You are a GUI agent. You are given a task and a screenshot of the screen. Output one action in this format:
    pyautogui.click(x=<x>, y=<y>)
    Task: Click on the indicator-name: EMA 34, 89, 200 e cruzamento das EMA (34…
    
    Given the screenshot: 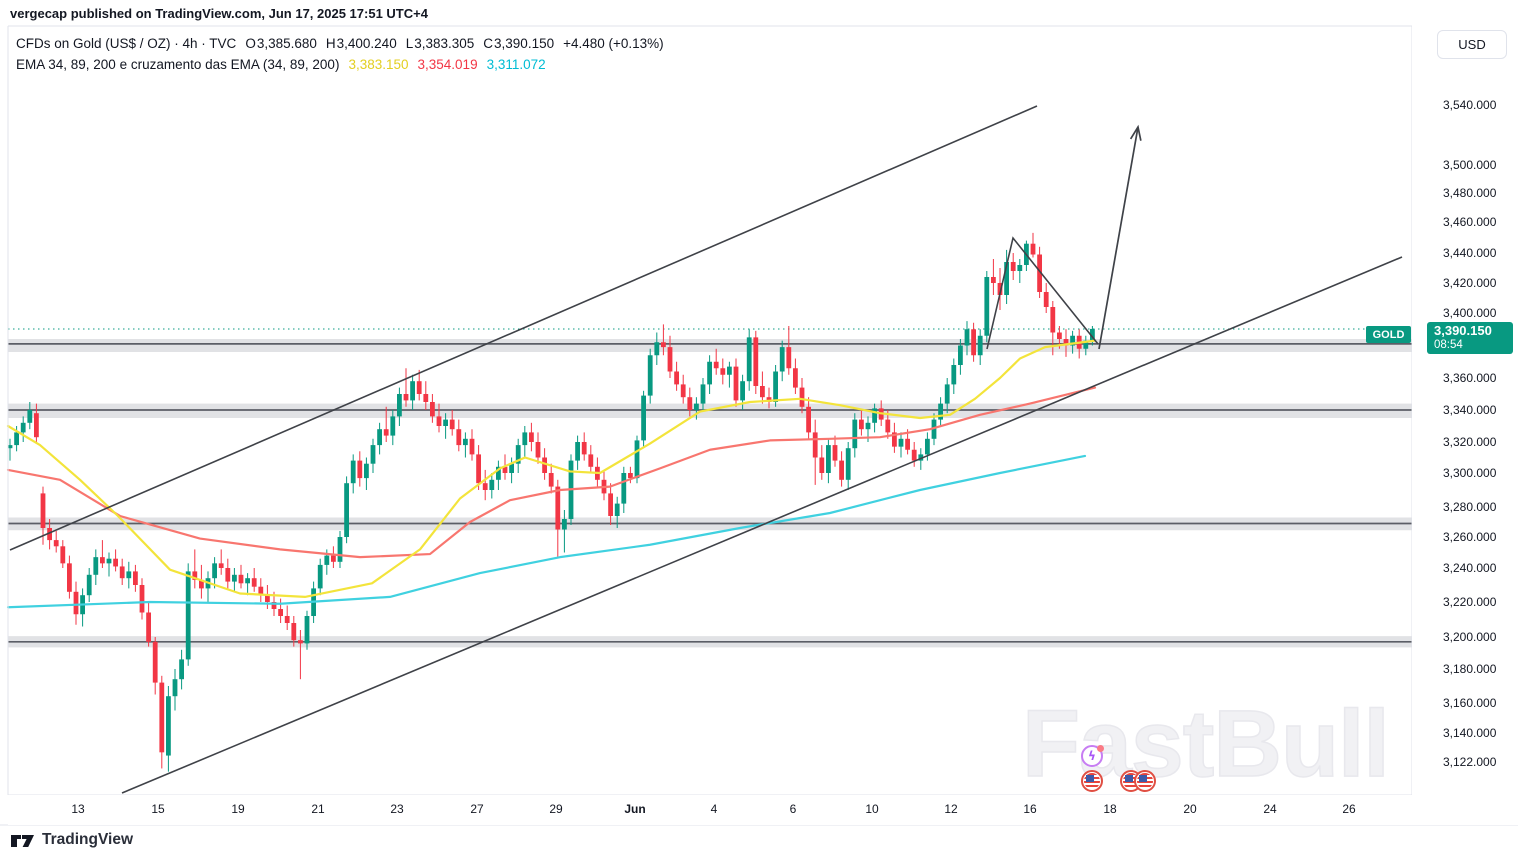 What is the action you would take?
    pyautogui.click(x=178, y=64)
    